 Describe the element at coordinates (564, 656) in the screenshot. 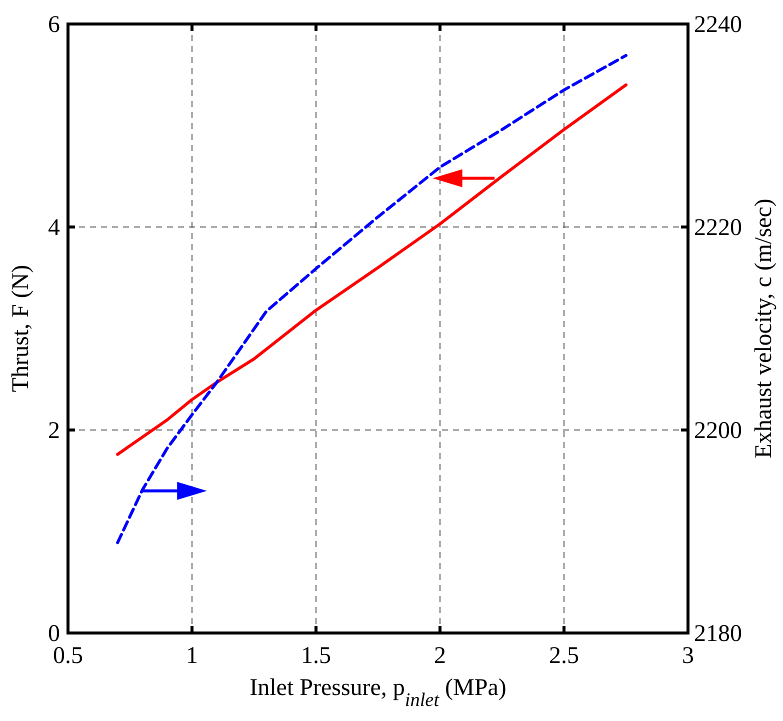

I see `x-tick-label: 2.5` at that location.